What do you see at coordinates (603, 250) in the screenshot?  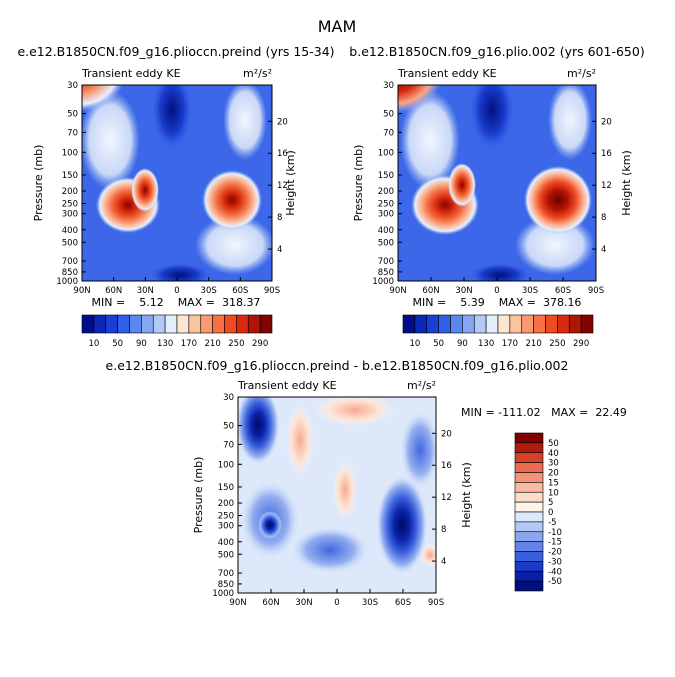 I see `y2-tick-label: 4` at bounding box center [603, 250].